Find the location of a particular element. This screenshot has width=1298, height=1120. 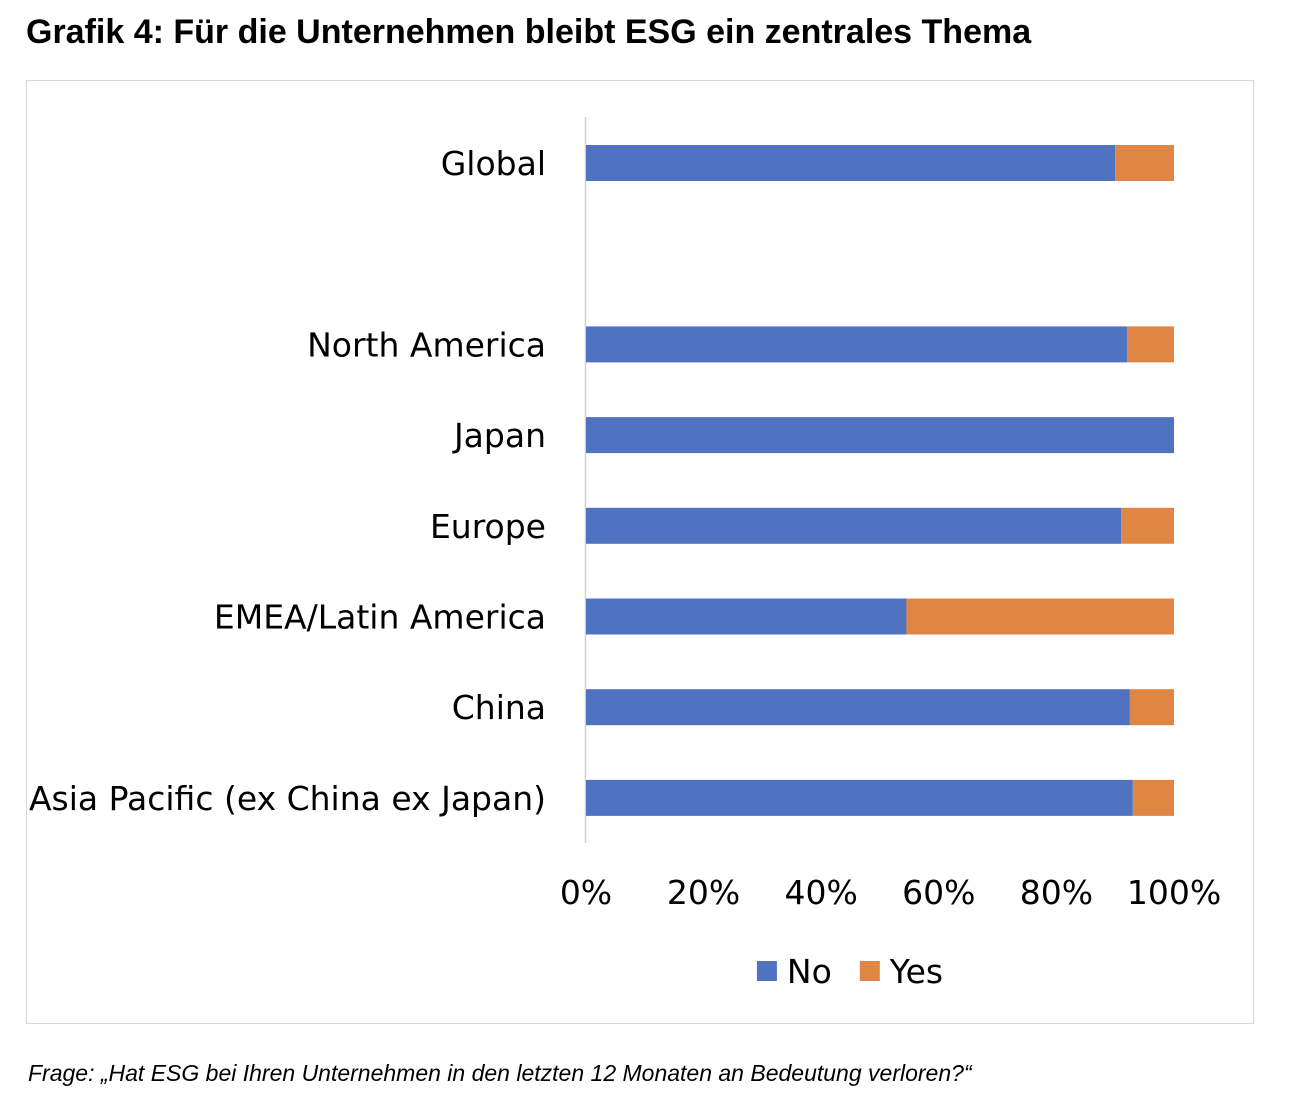

legend-label-no: No is located at coordinates (809, 971).